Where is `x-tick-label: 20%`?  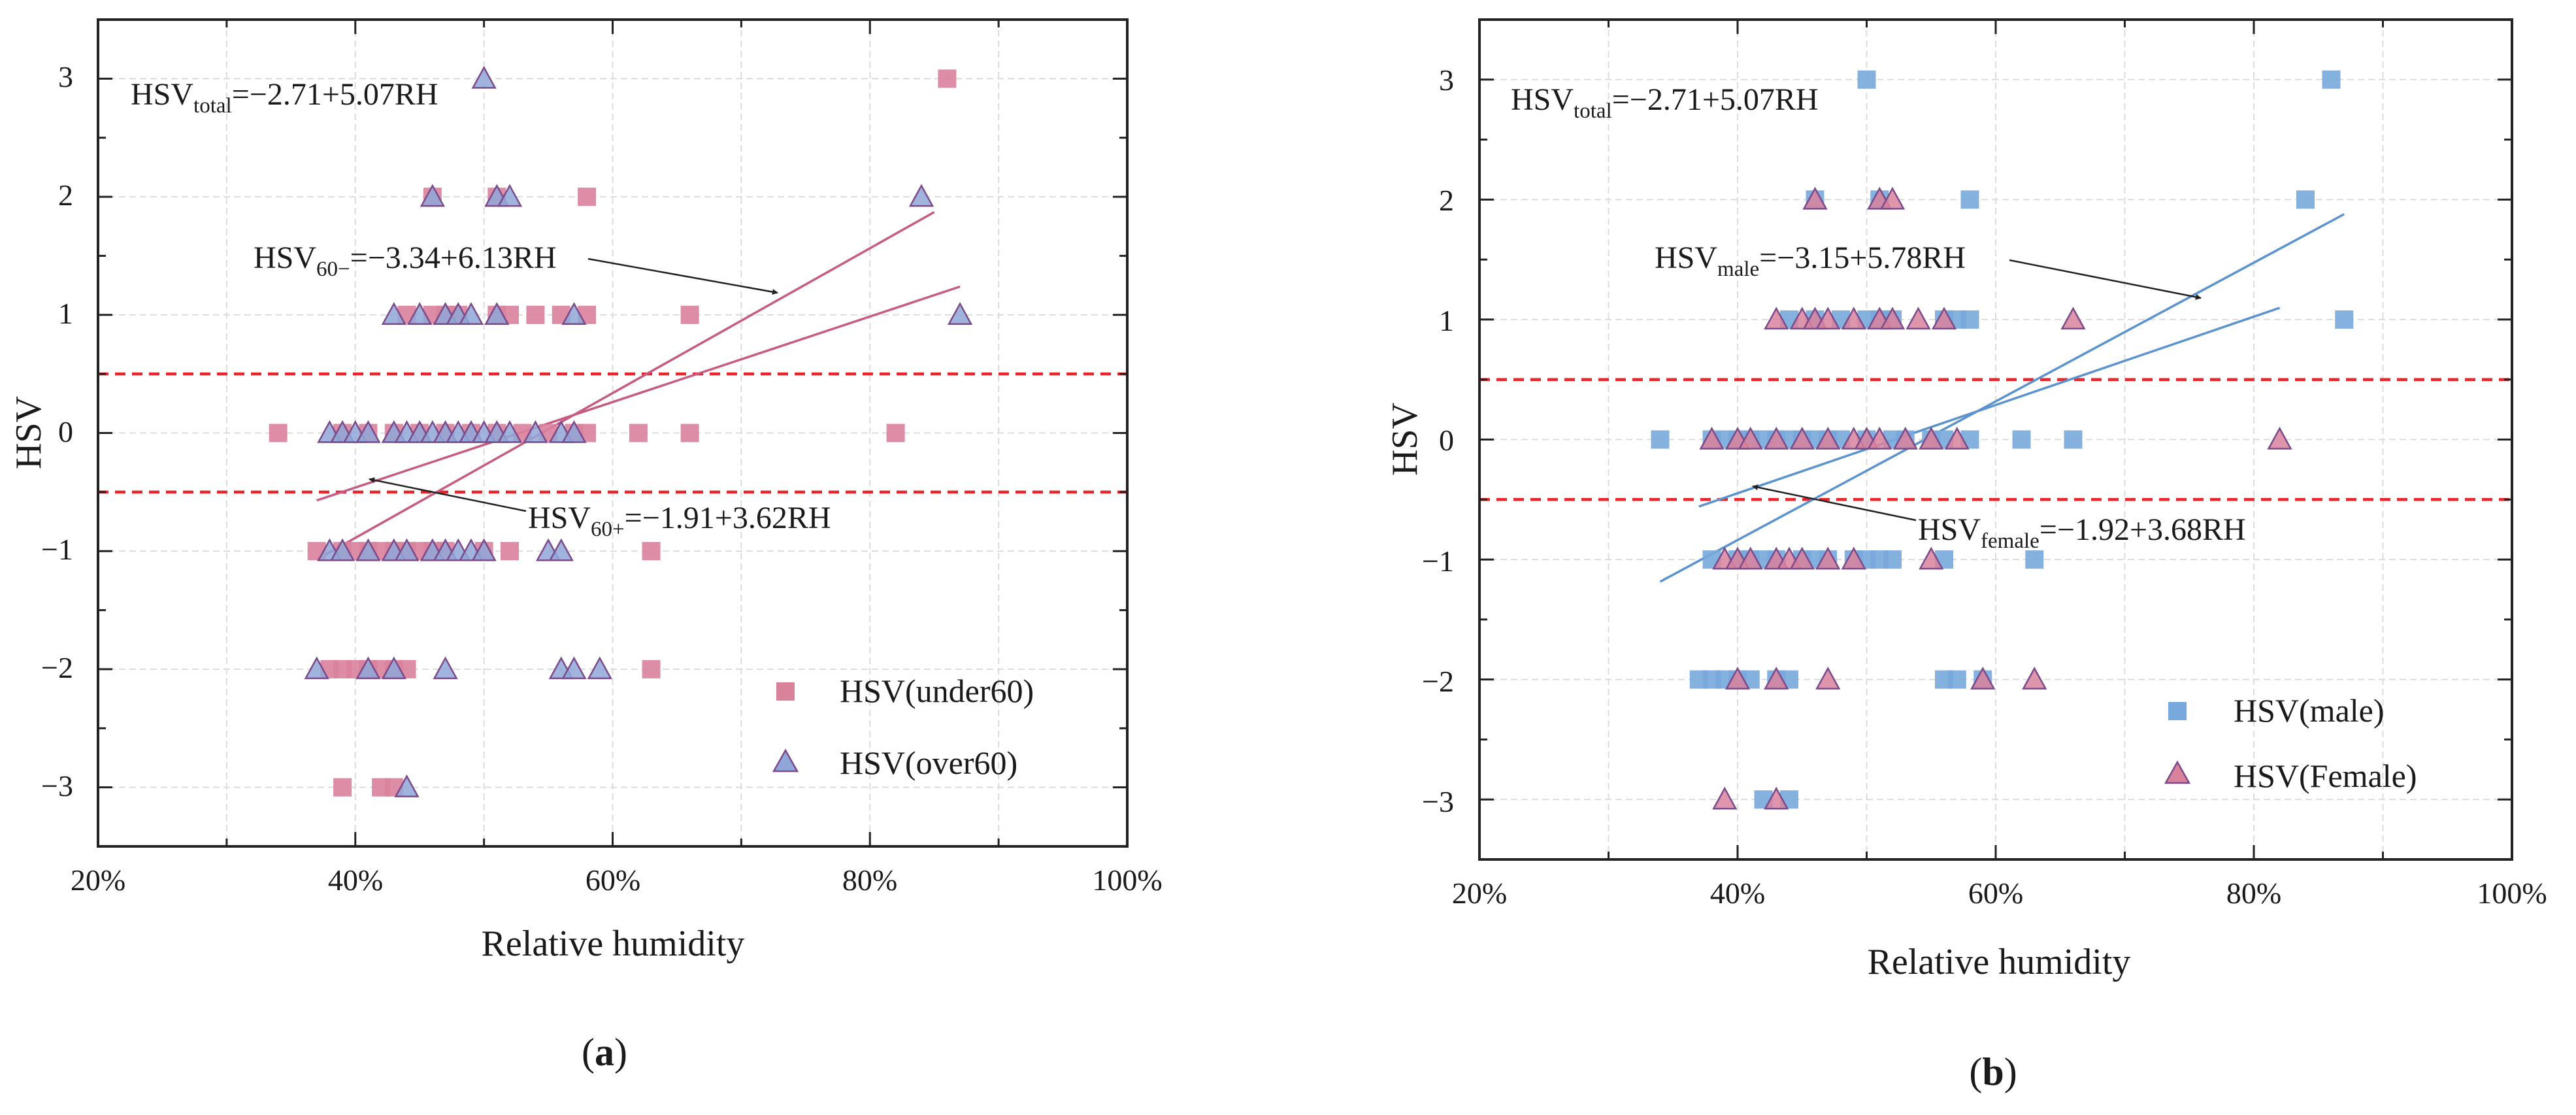 x-tick-label: 20% is located at coordinates (1479, 893).